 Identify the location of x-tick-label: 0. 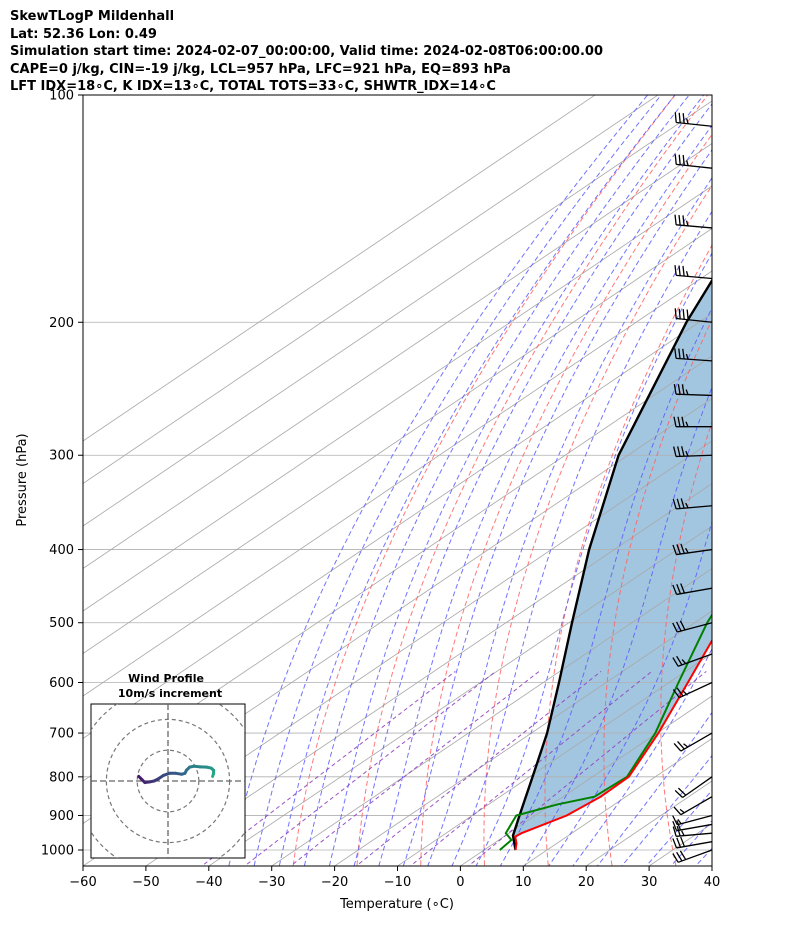
(460, 882).